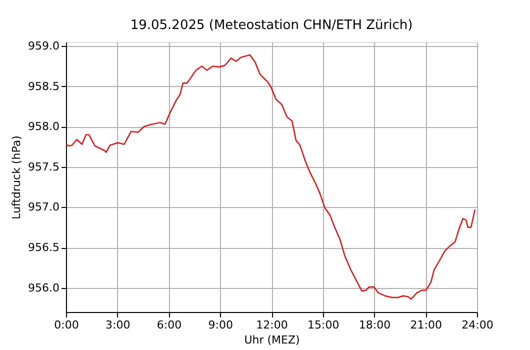 The width and height of the screenshot is (530, 350). What do you see at coordinates (66, 325) in the screenshot?
I see `x-tick-label: 0:00` at bounding box center [66, 325].